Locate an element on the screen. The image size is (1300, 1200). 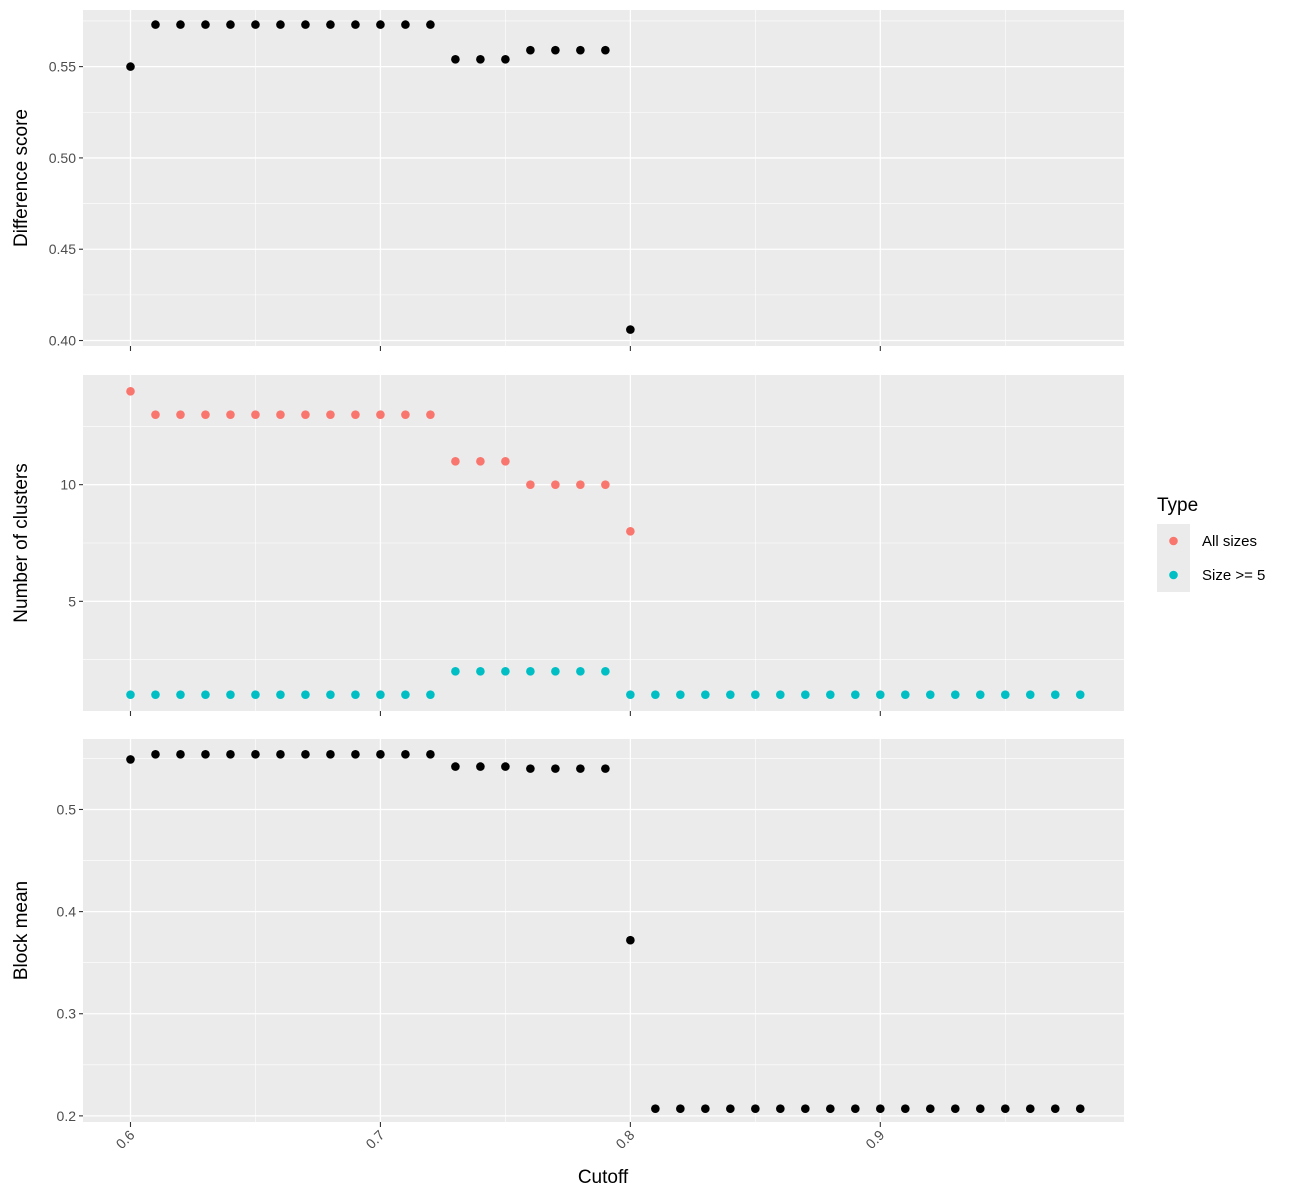
legend: All sizes Size >= 5 is located at coordinates (1211, 558).